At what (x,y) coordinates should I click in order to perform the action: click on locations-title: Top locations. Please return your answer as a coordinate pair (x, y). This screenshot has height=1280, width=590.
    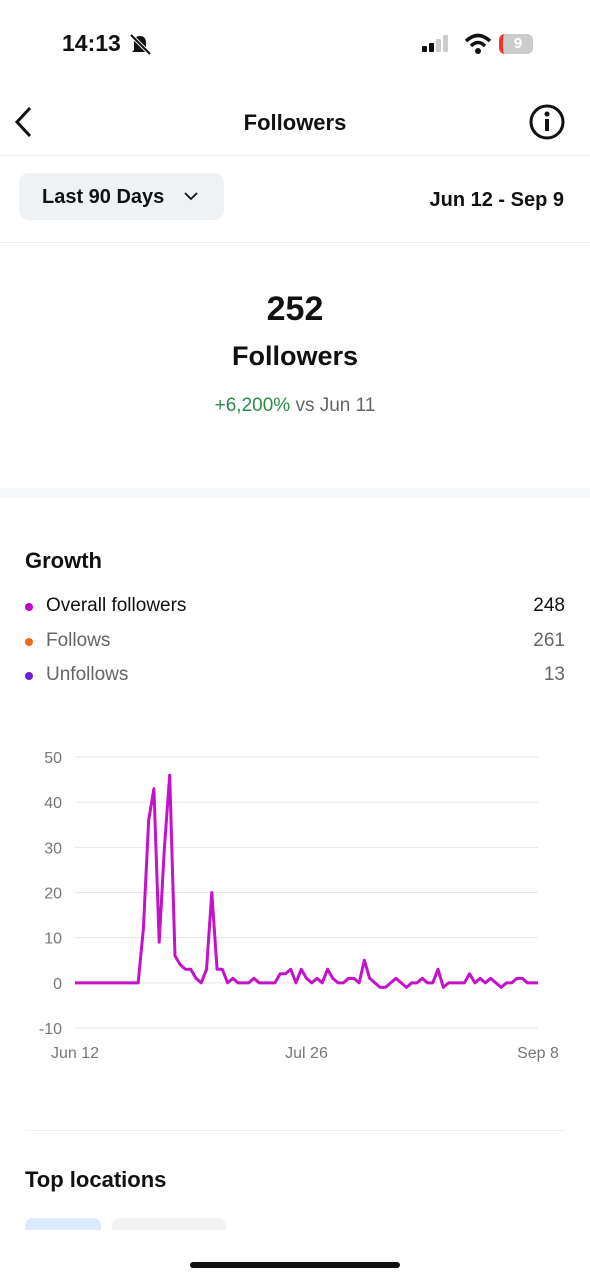
    Looking at the image, I should click on (96, 1179).